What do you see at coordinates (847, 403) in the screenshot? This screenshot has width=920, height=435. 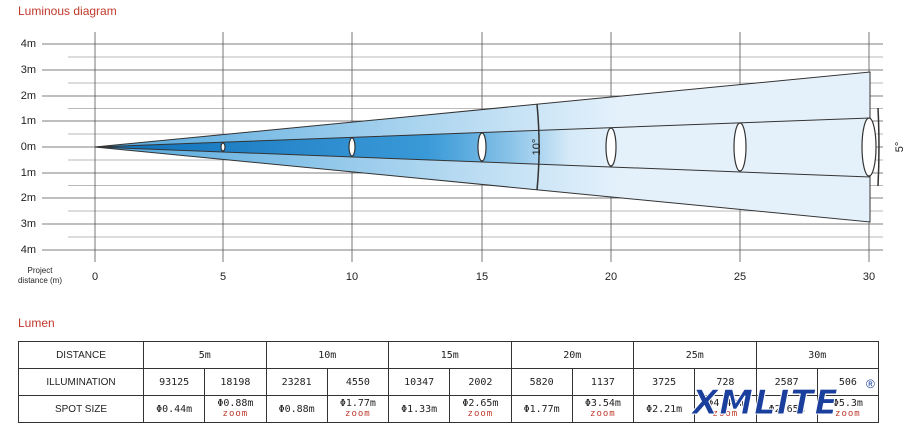 I see `spot-size: Φ5.3m` at bounding box center [847, 403].